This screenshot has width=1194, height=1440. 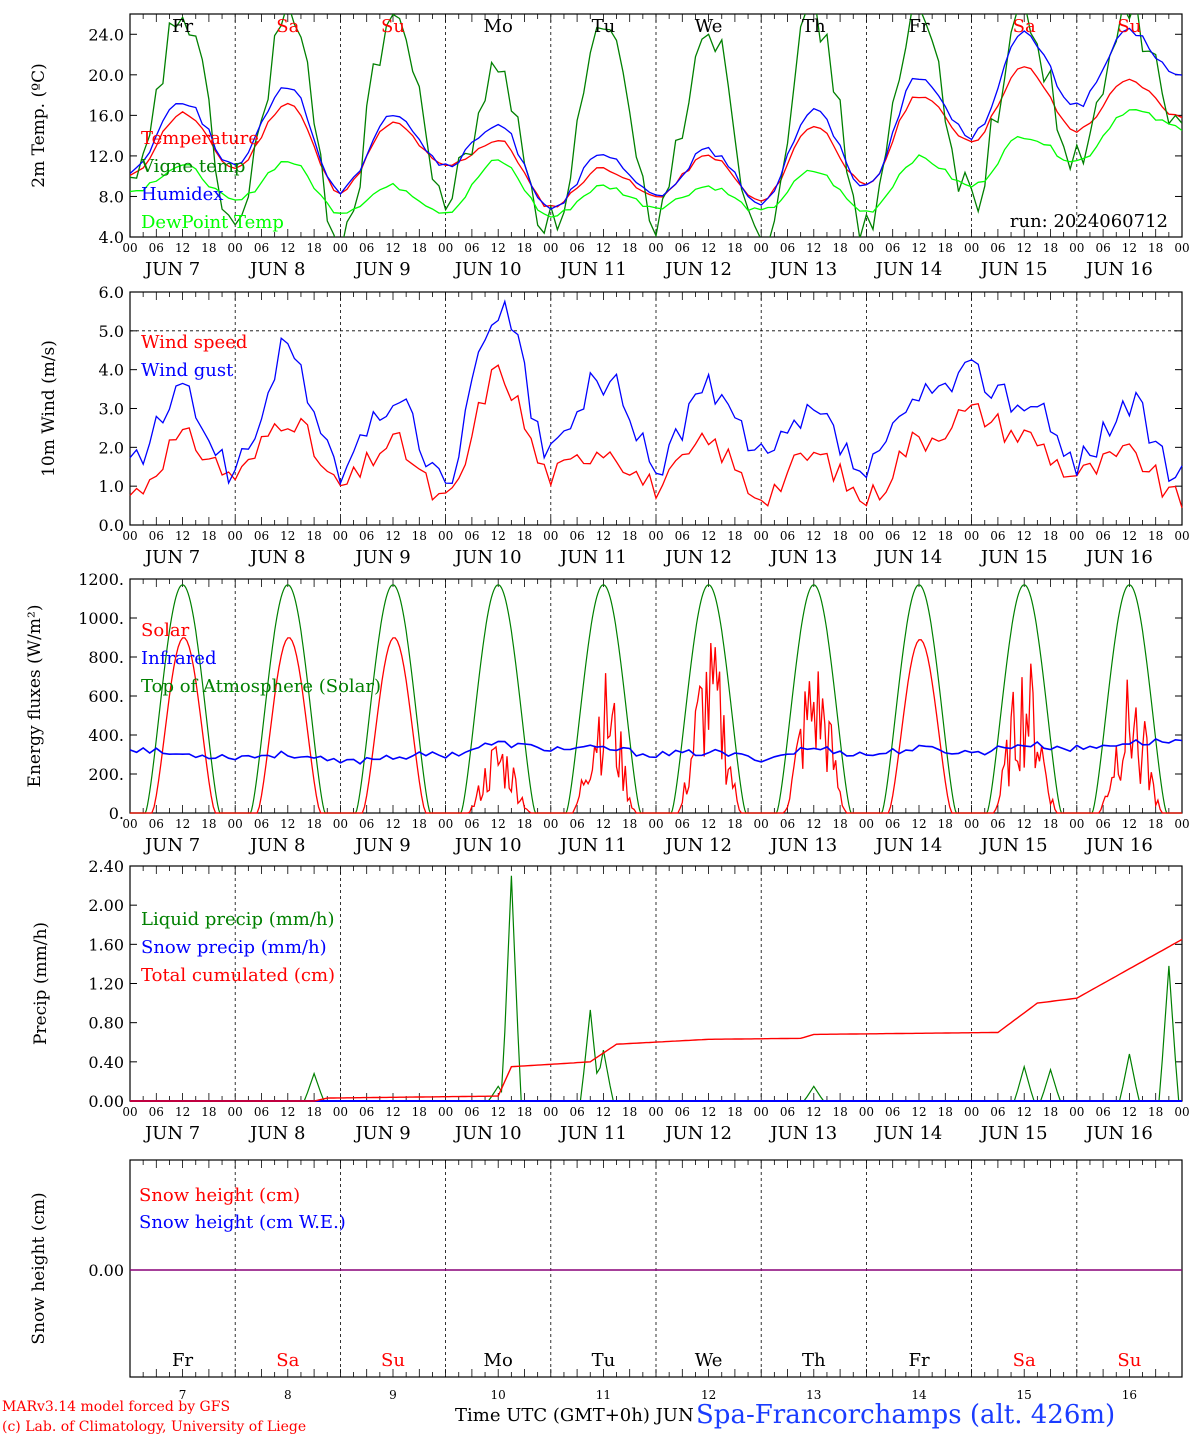 I want to click on series-total-cumulated, so click(x=656, y=1020).